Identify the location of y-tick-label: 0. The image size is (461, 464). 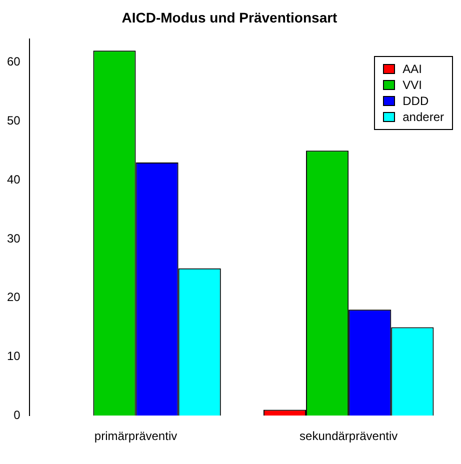
(17, 415).